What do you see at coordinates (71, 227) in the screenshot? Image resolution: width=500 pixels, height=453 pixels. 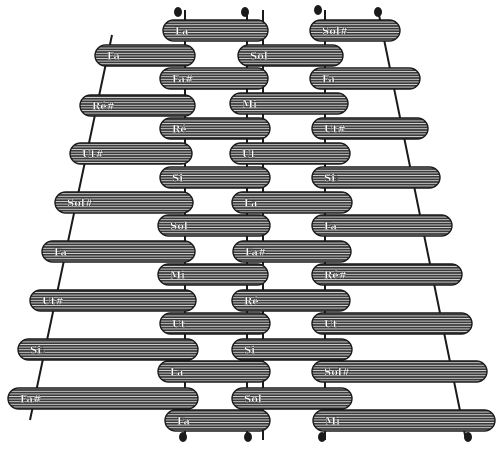 I see `cord-line` at bounding box center [71, 227].